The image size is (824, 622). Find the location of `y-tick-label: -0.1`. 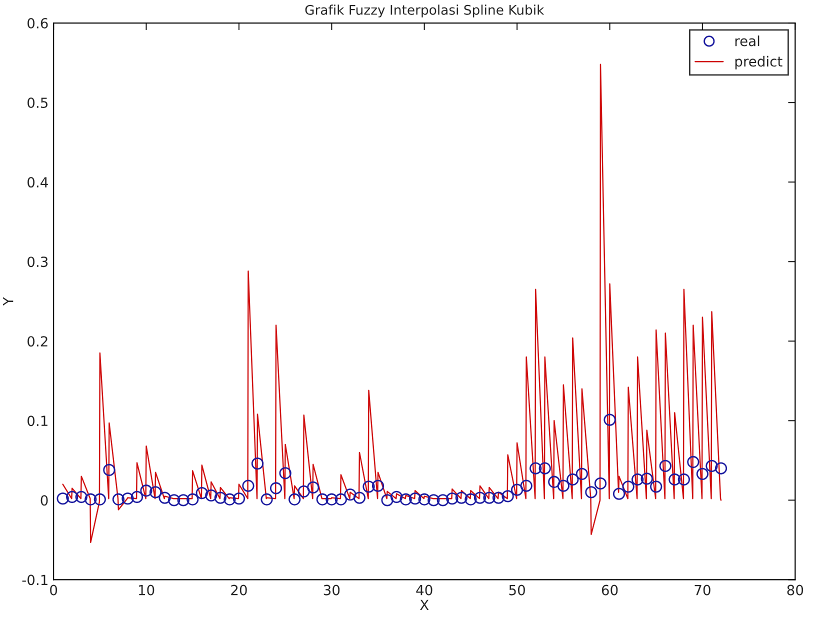

y-tick-label: -0.1 is located at coordinates (35, 580).